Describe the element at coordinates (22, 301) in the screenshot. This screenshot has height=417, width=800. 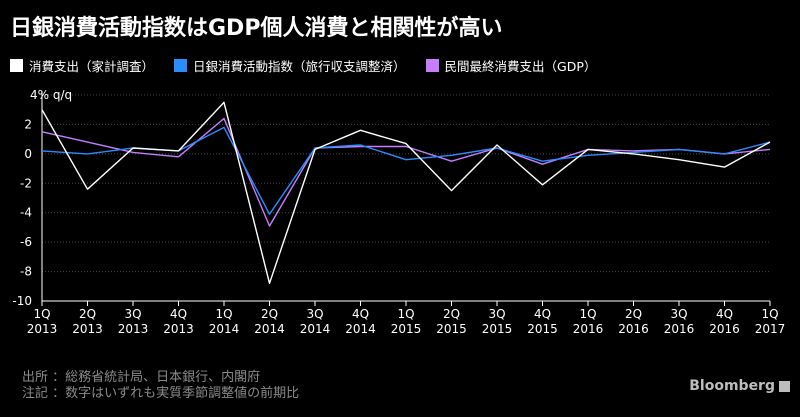
I see `y-tick-label: -10` at that location.